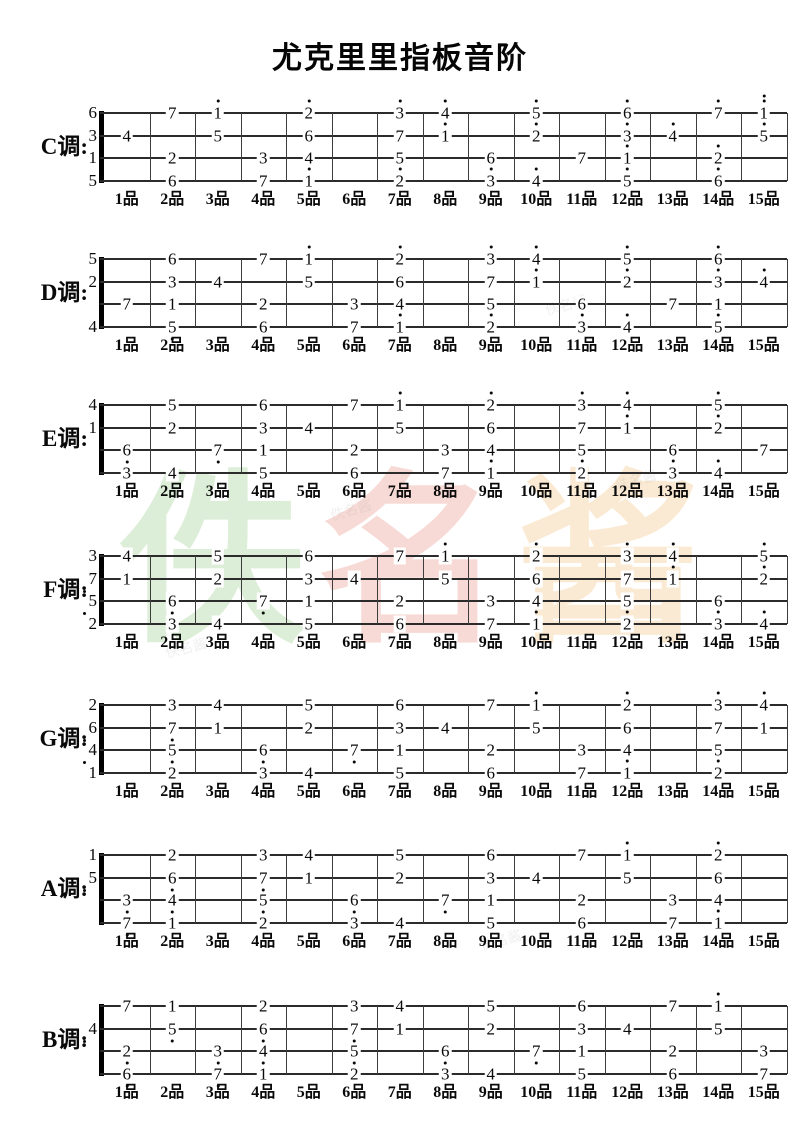  Describe the element at coordinates (65, 438) in the screenshot. I see `section-key-label: E调:` at that location.